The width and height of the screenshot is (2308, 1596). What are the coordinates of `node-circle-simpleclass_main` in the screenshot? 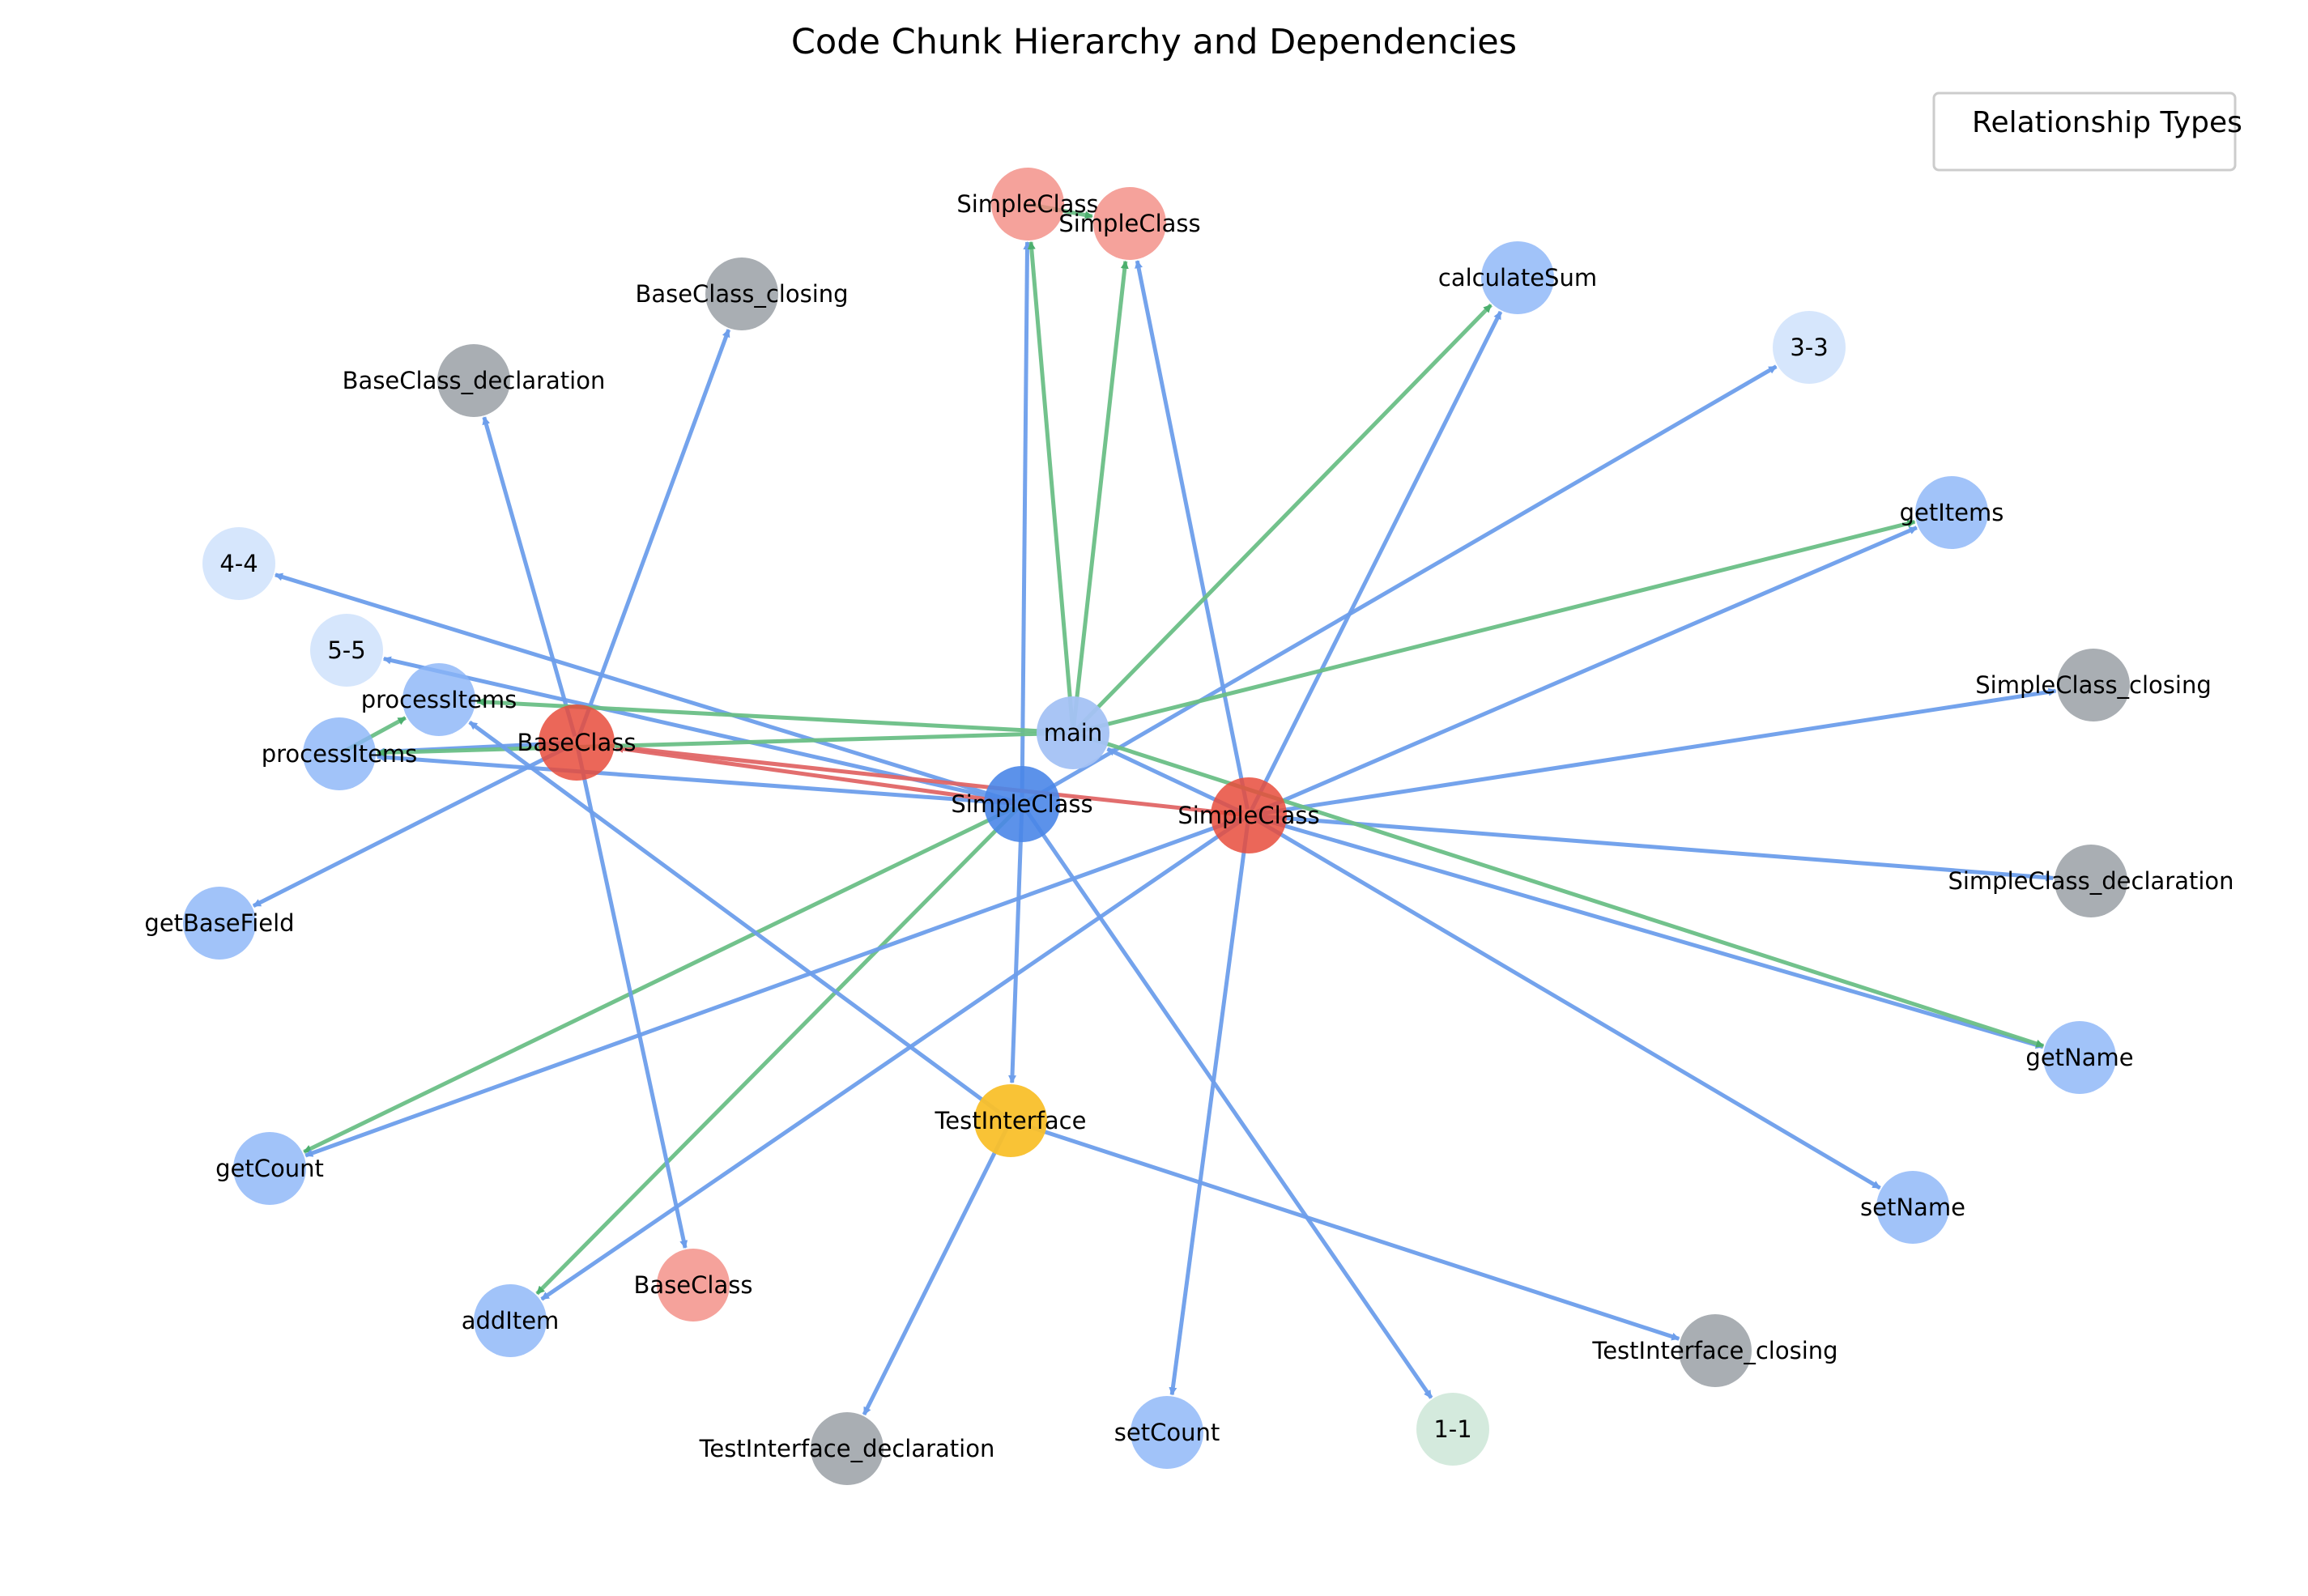 It's located at (1022, 804).